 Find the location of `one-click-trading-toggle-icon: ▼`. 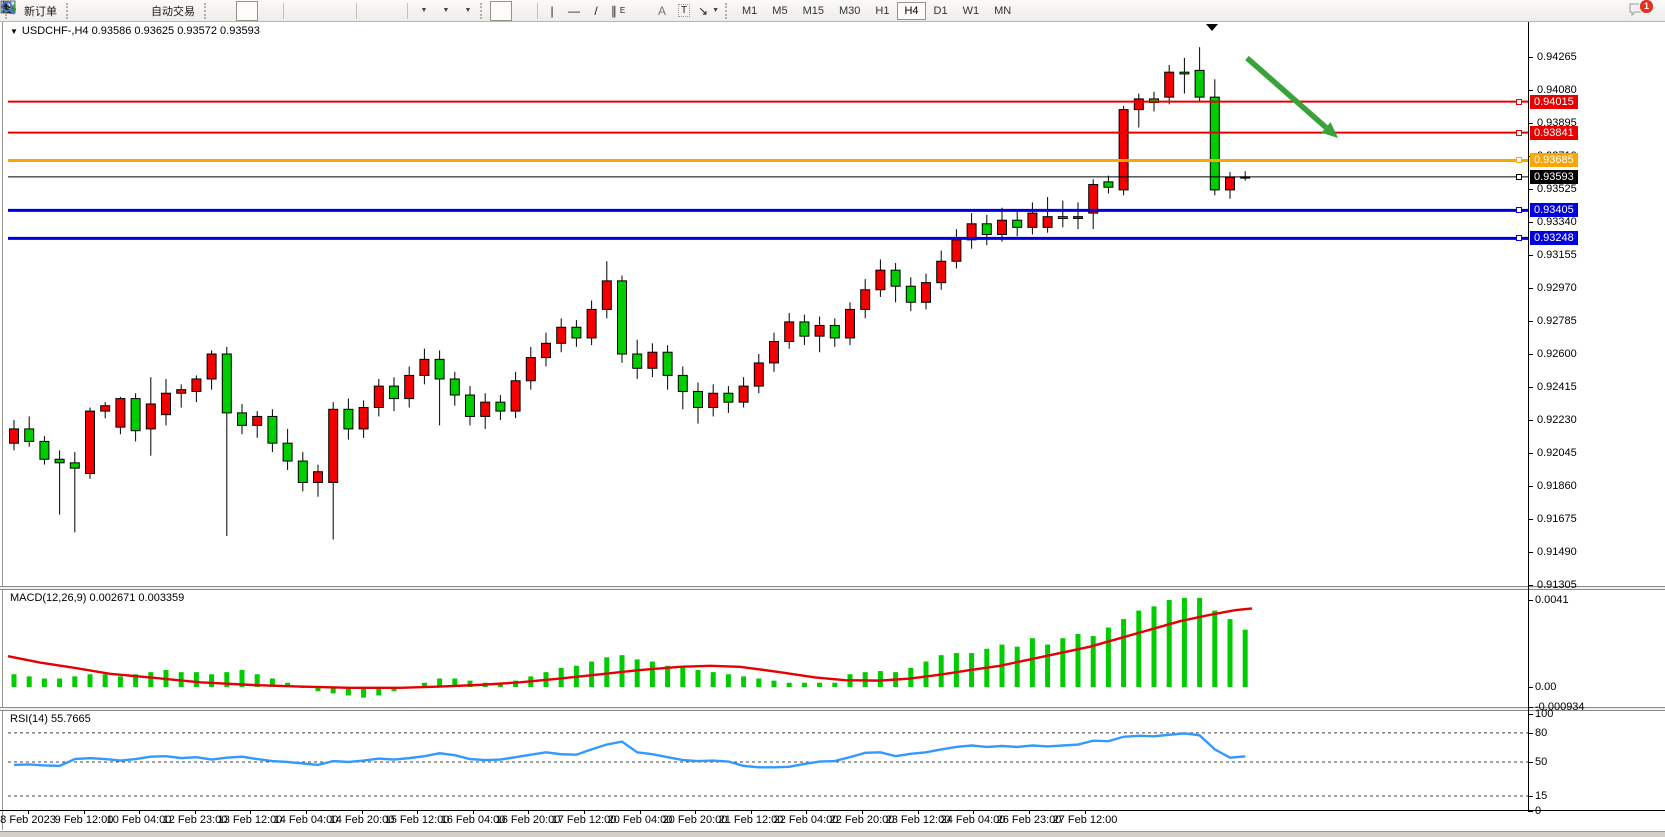

one-click-trading-toggle-icon: ▼ is located at coordinates (14, 31).